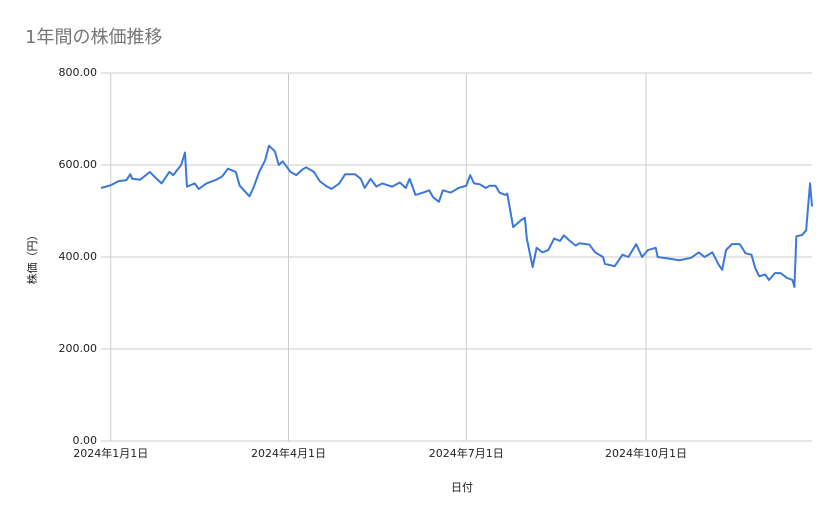 The width and height of the screenshot is (839, 519). Describe the element at coordinates (646, 453) in the screenshot. I see `x-tick-label: 2024年10月1日` at that location.